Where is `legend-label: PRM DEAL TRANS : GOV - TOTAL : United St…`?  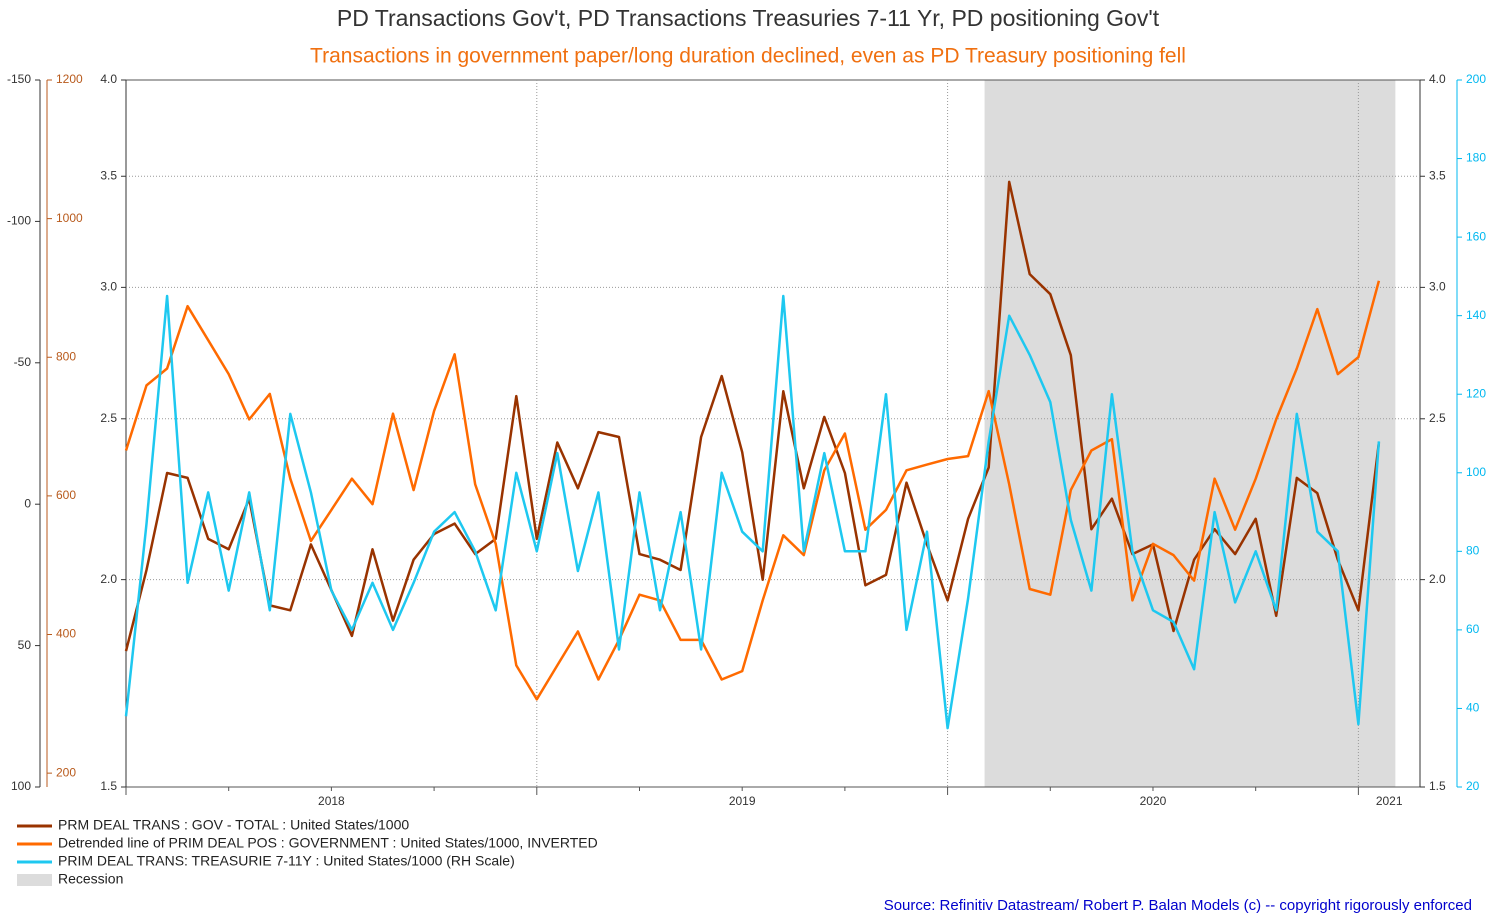 legend-label: PRM DEAL TRANS : GOV - TOTAL : United St… is located at coordinates (233, 825).